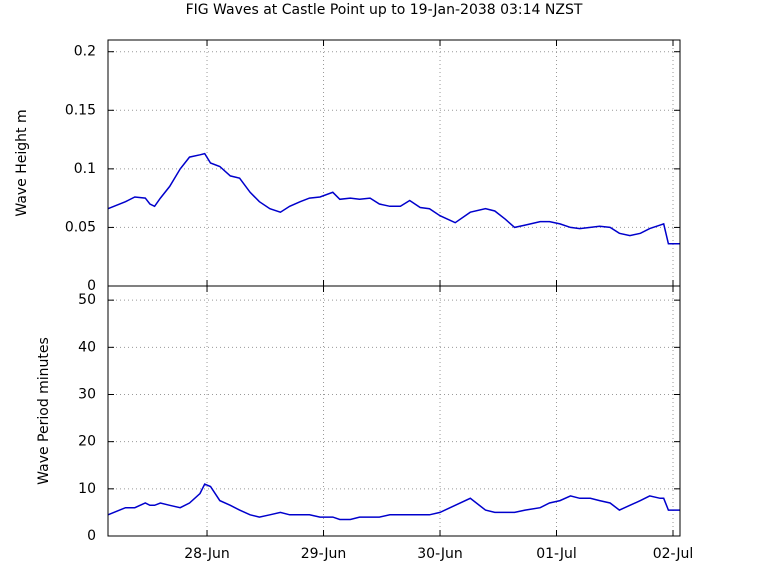  What do you see at coordinates (85, 169) in the screenshot?
I see `y-tick-label: 0.1` at bounding box center [85, 169].